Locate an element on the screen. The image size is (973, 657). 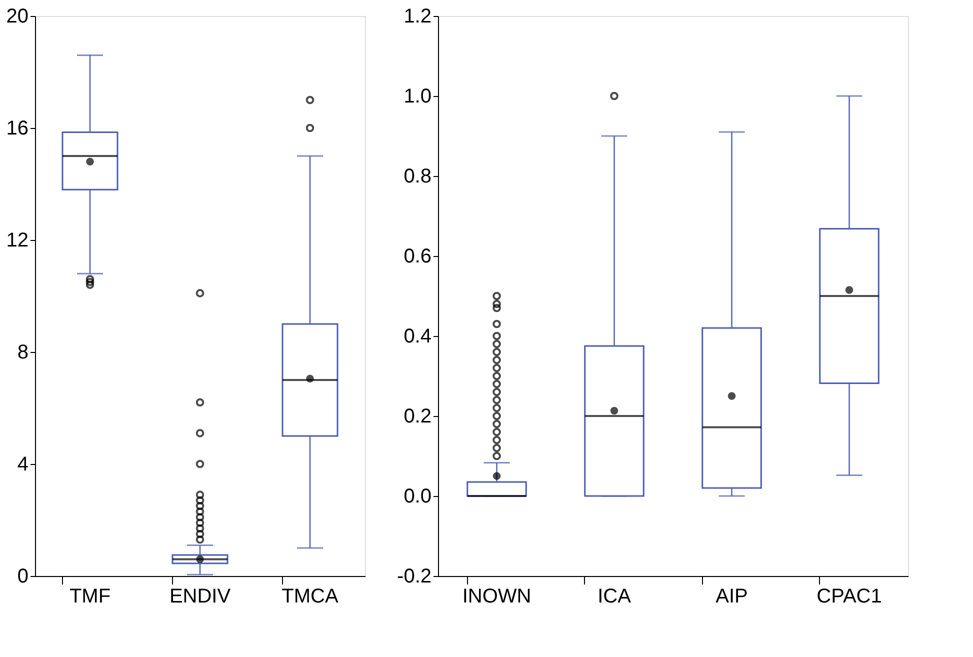
y-tick-label: 0.0 is located at coordinates (418, 497).